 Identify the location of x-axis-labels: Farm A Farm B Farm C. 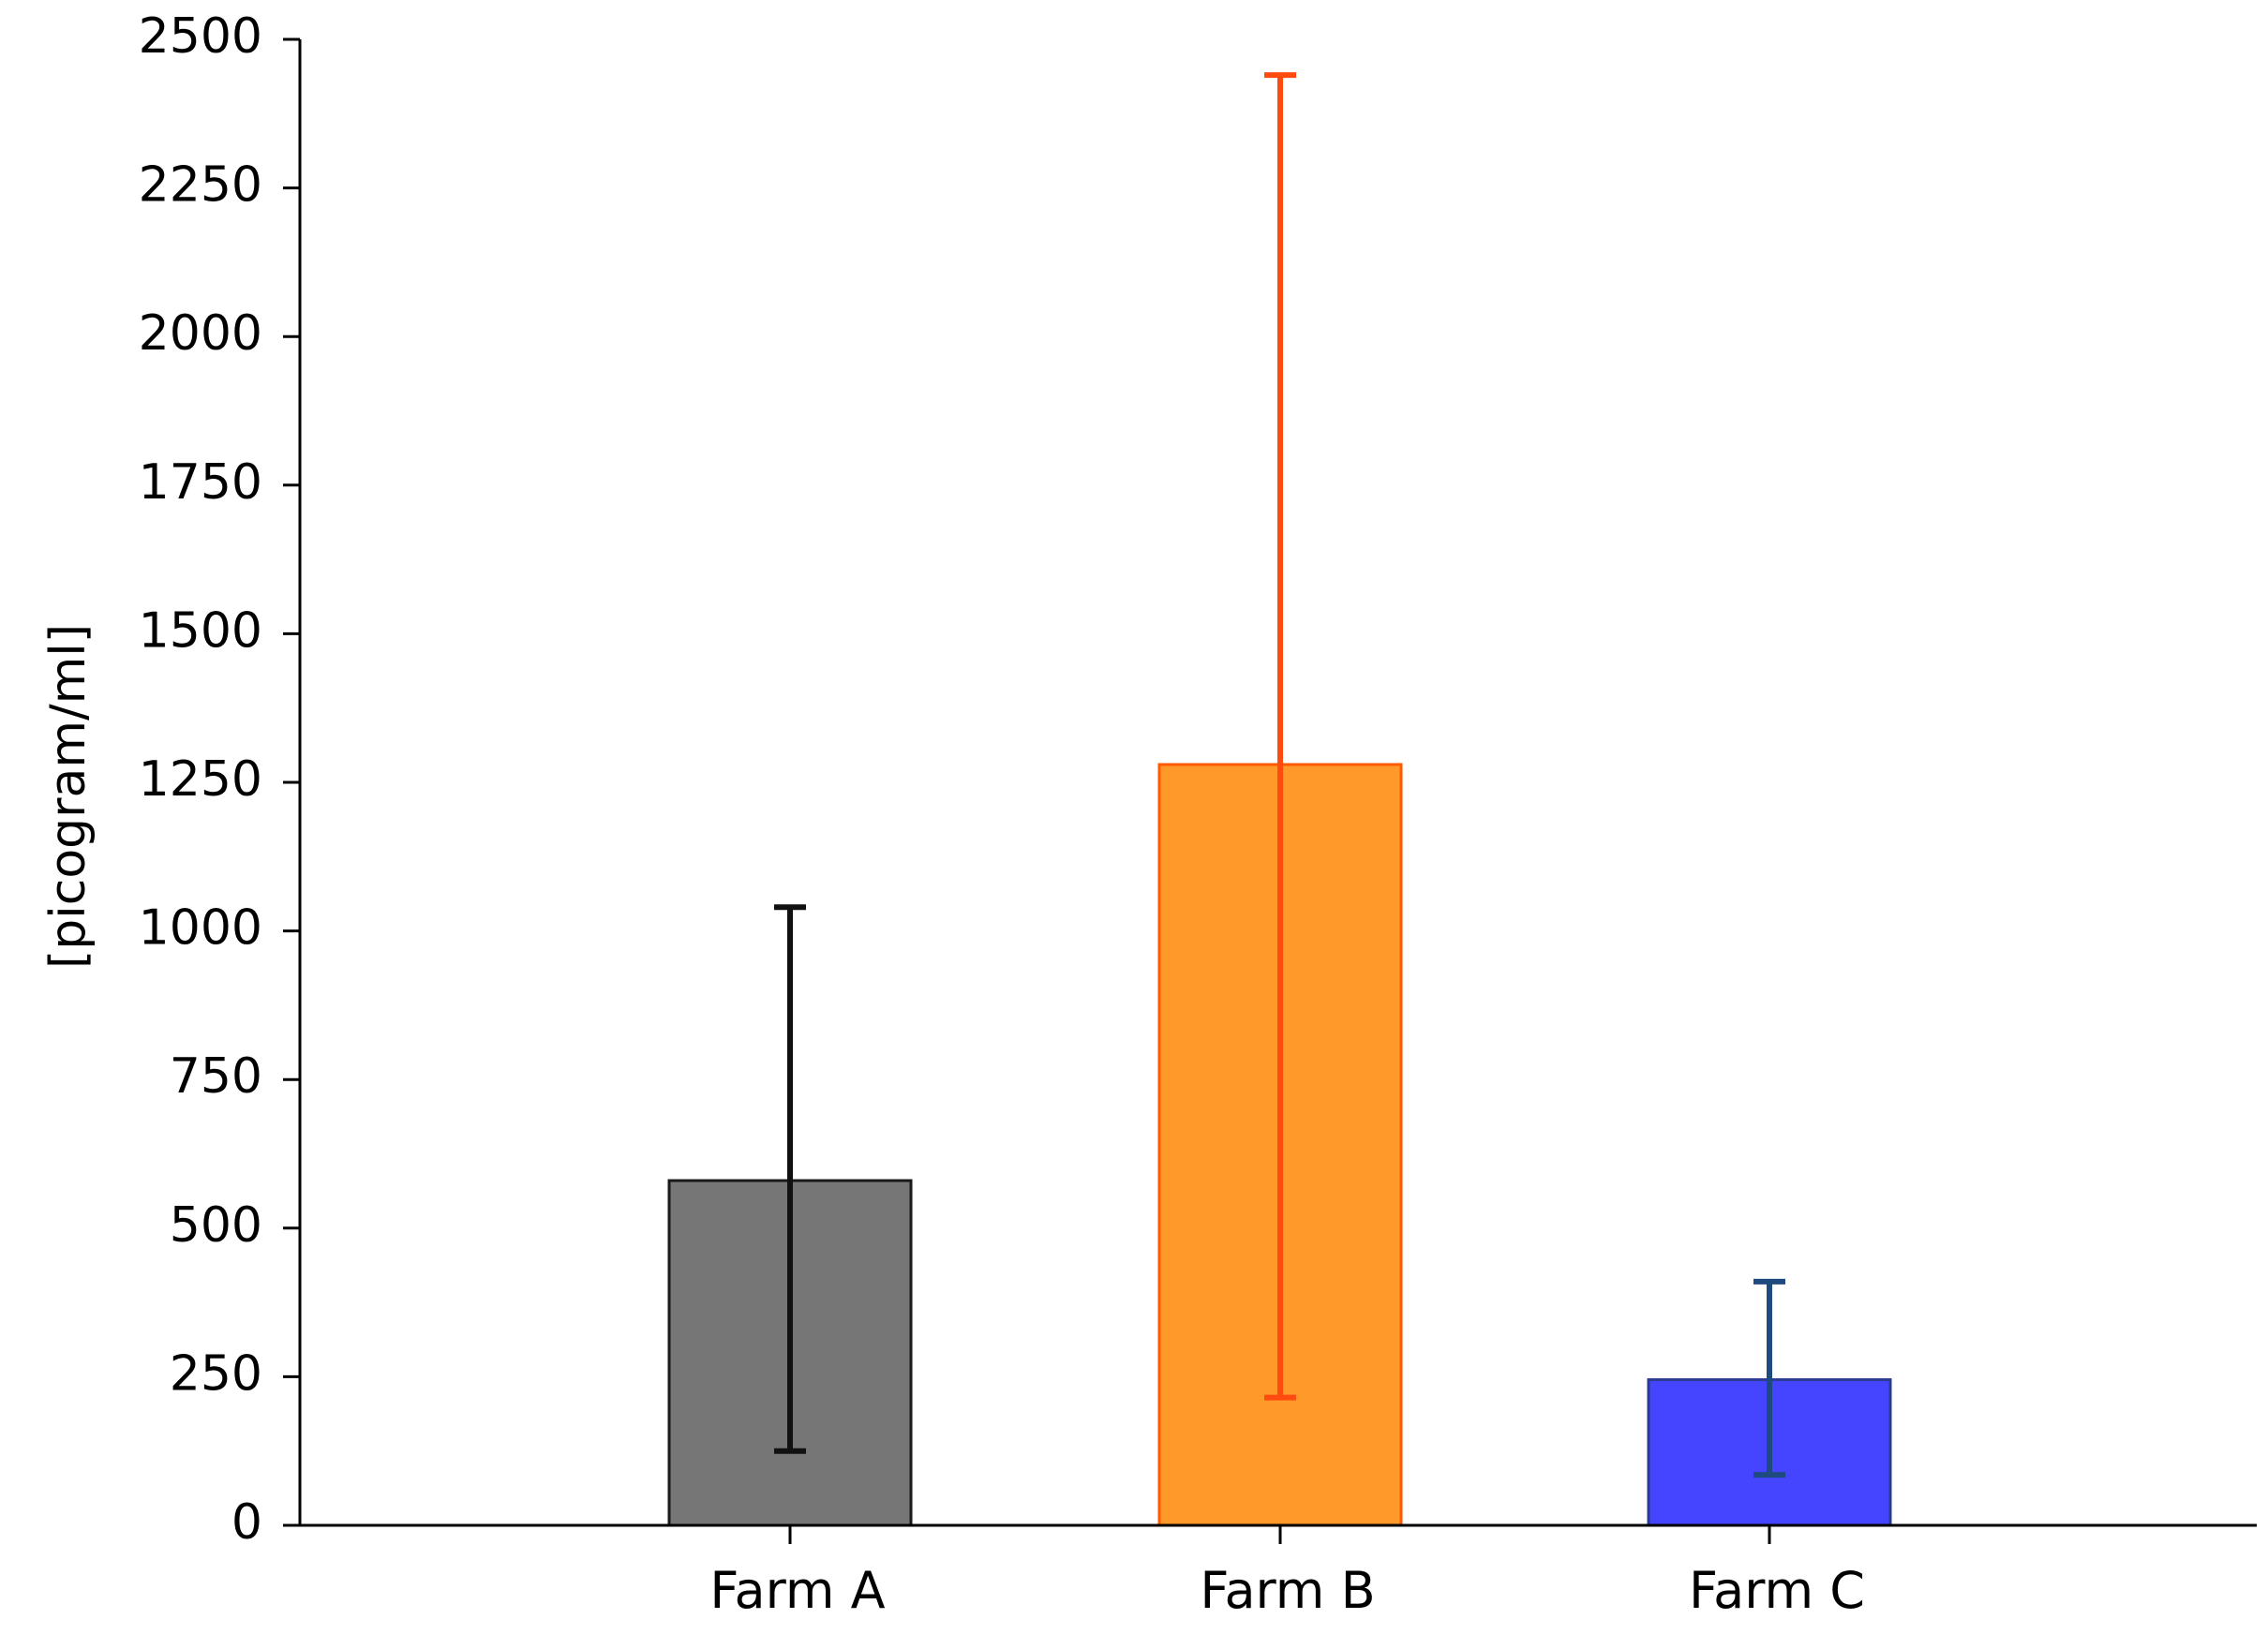
(1287, 1590).